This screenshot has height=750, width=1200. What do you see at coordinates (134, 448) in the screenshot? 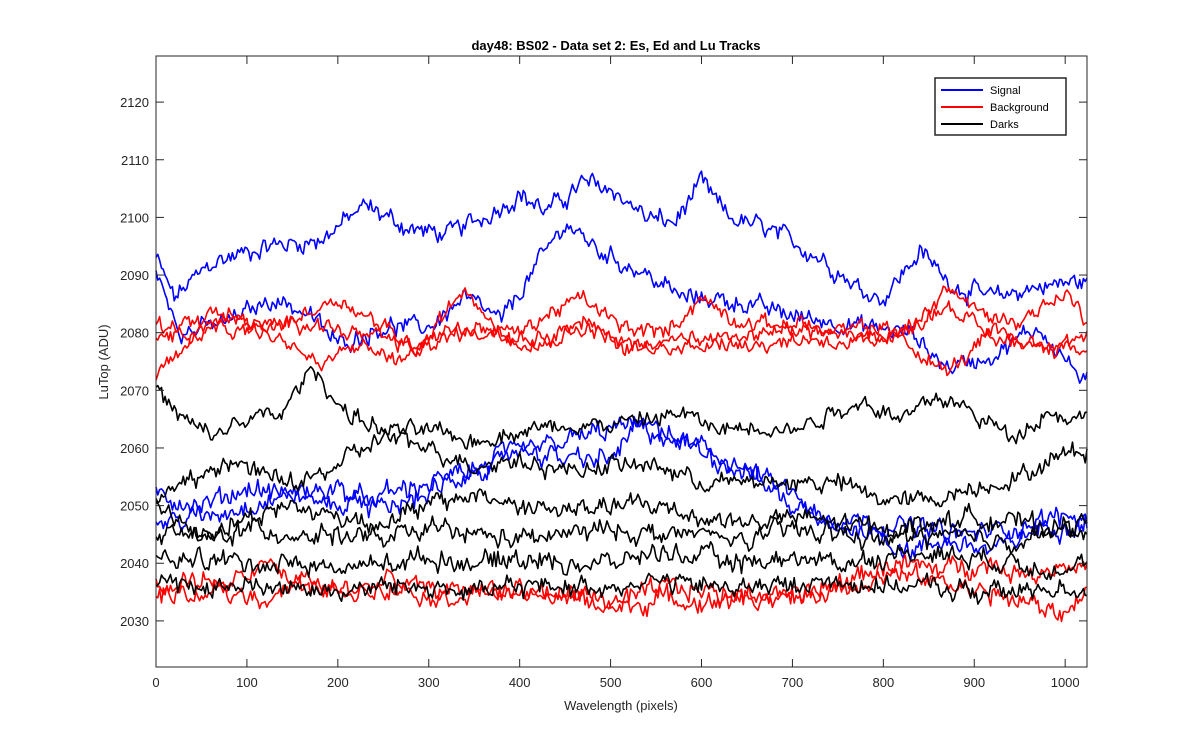
I see `y-tick-label: 2060` at bounding box center [134, 448].